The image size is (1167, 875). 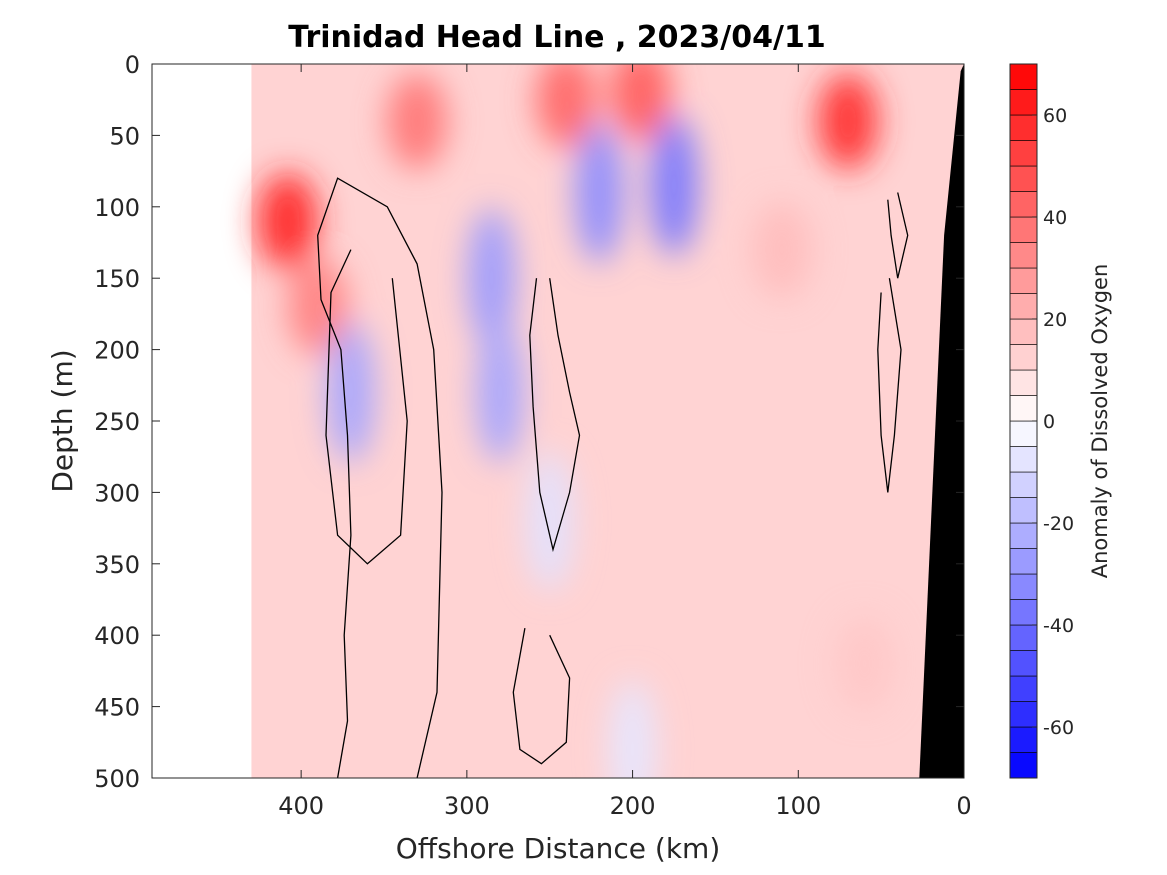 What do you see at coordinates (1055, 116) in the screenshot?
I see `colorbar-tick-label: 60` at bounding box center [1055, 116].